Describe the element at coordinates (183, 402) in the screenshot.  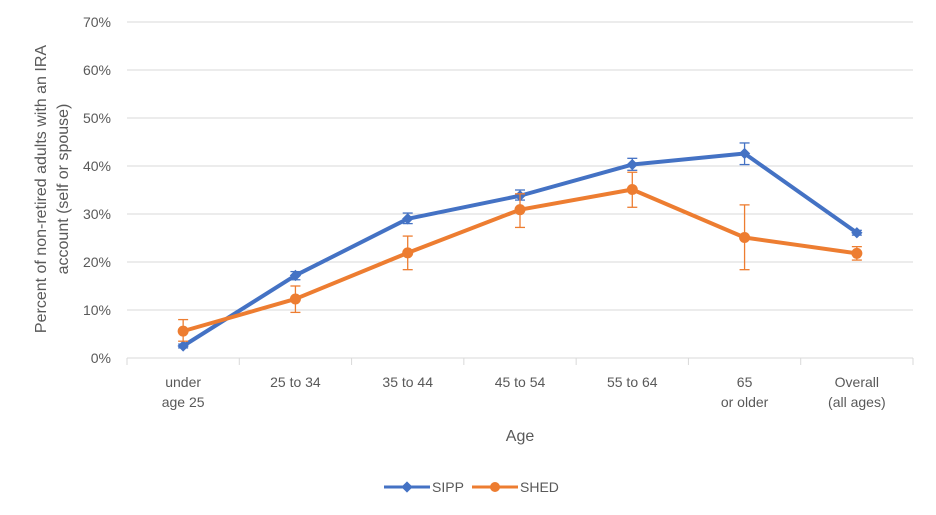
I see `x-tick-label: age 25` at that location.